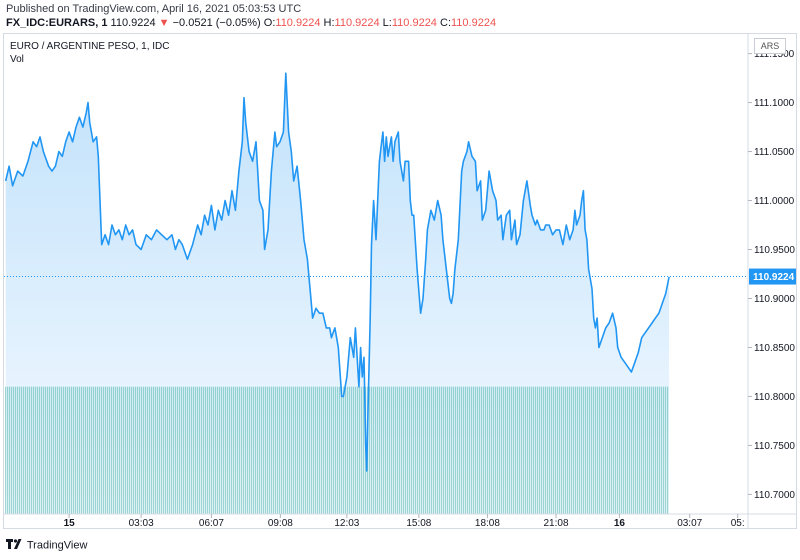 This screenshot has width=800, height=560. What do you see at coordinates (346, 523) in the screenshot?
I see `x-tick-label: 12:03` at bounding box center [346, 523].